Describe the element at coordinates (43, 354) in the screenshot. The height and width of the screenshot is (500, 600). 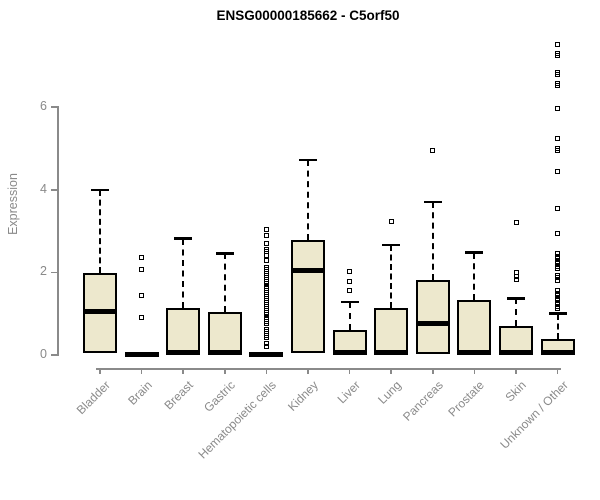
I see `y-tick-label: 0` at that location.